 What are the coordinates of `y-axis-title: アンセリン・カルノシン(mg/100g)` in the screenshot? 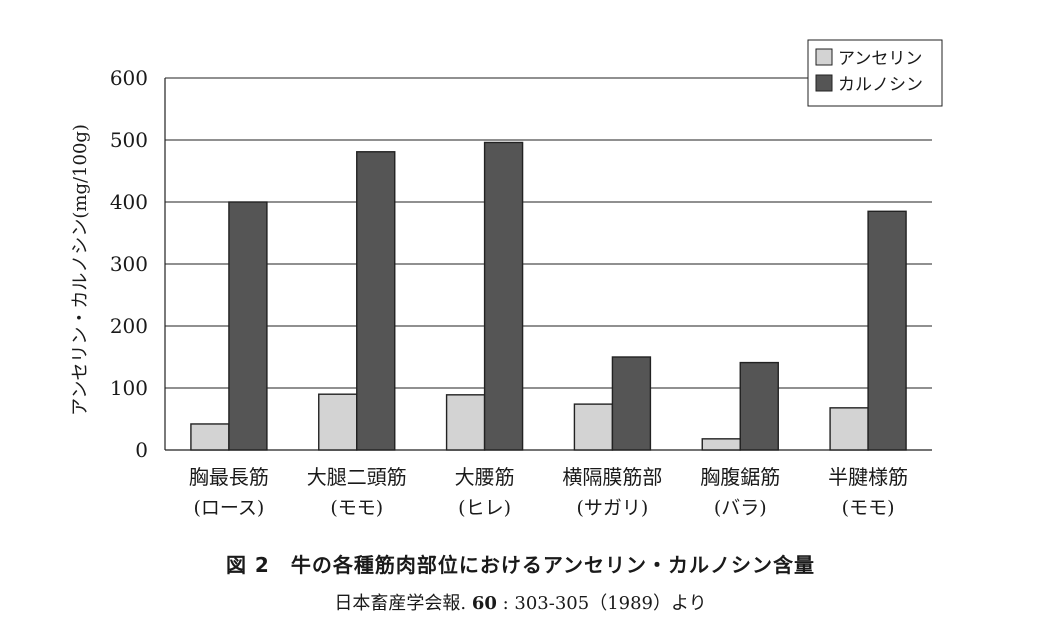 It's located at (80, 270).